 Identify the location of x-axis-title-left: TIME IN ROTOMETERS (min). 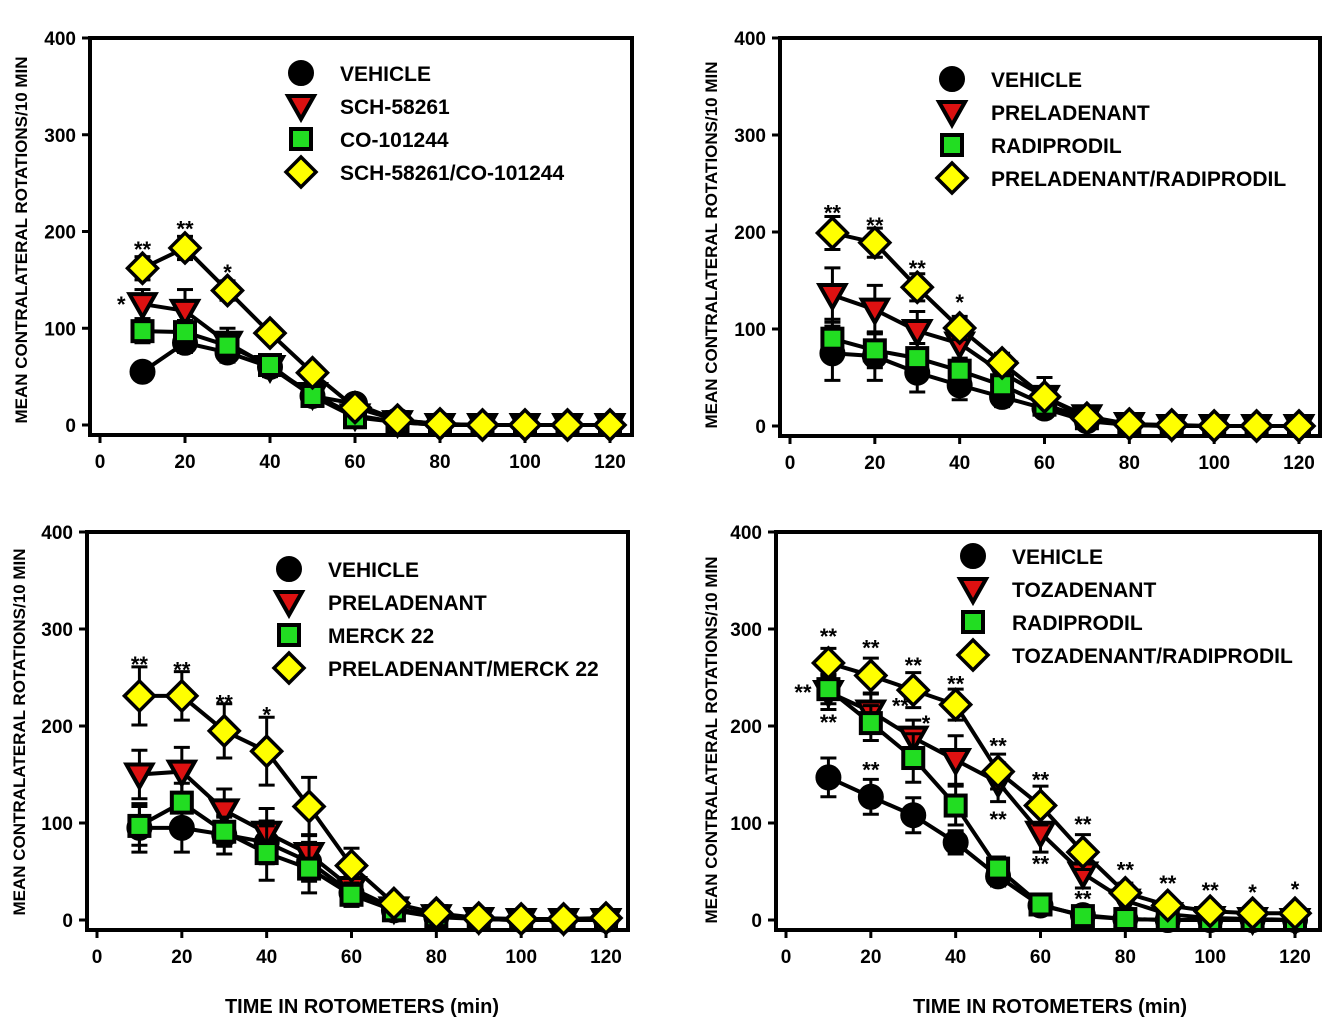
(362, 1007).